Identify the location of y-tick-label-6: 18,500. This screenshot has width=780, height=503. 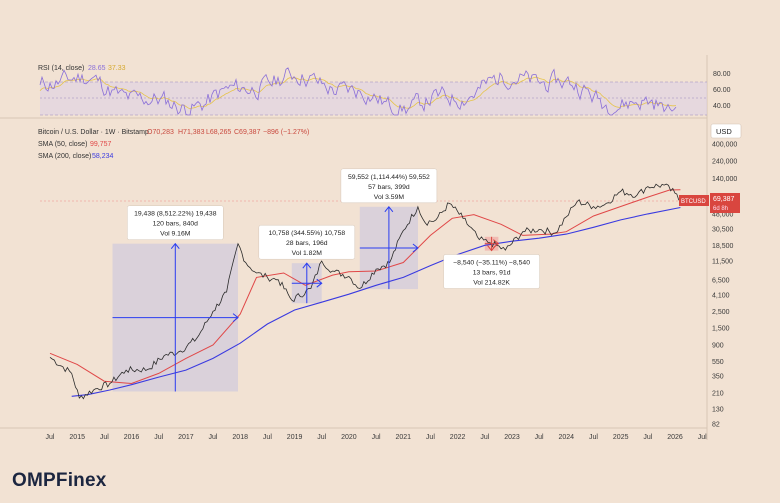
(723, 246).